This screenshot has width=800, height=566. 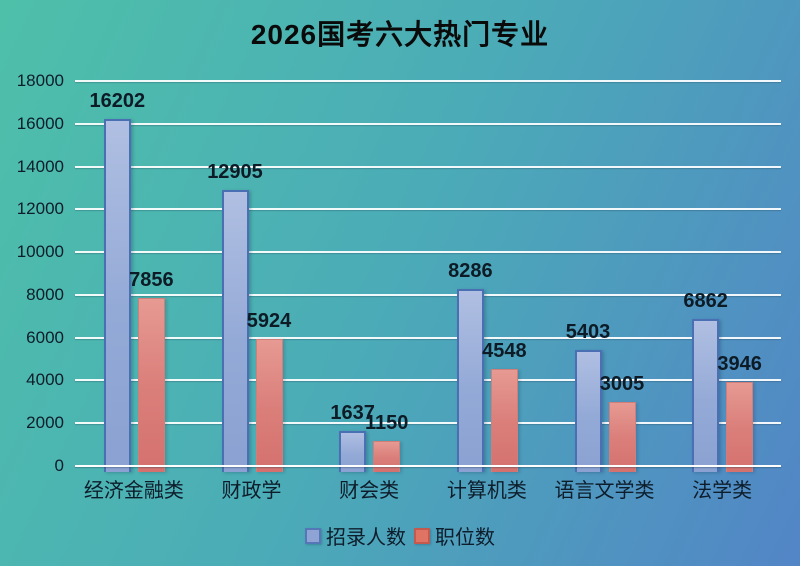 What do you see at coordinates (40, 123) in the screenshot?
I see `y-tick-label: 16000` at bounding box center [40, 123].